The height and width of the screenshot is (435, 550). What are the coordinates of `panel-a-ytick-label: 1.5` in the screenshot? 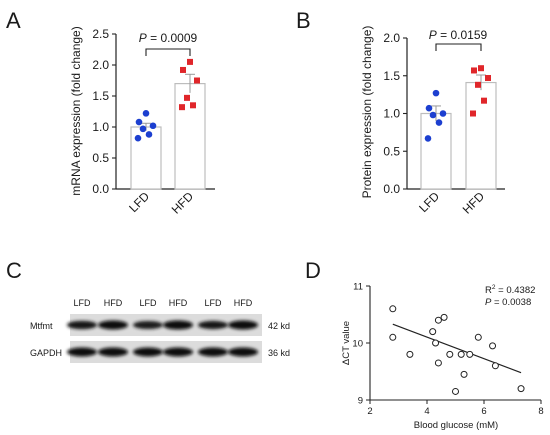 It's located at (100, 96).